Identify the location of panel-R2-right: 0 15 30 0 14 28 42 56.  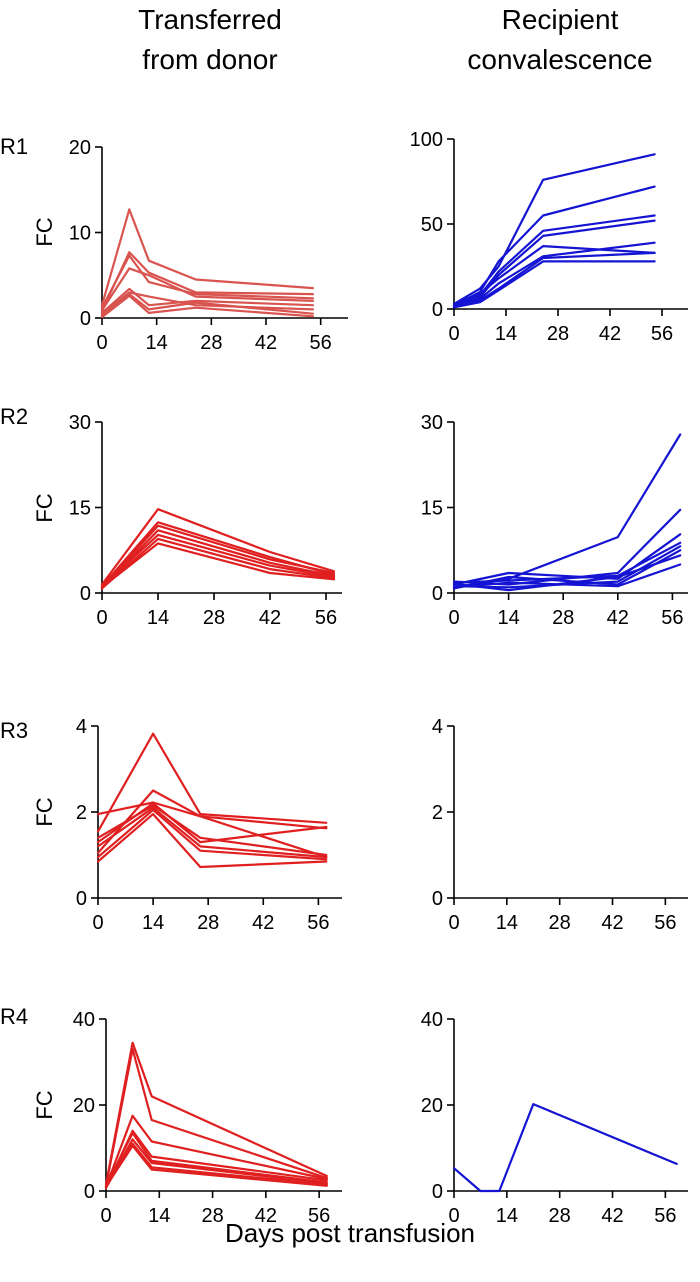
(554, 520).